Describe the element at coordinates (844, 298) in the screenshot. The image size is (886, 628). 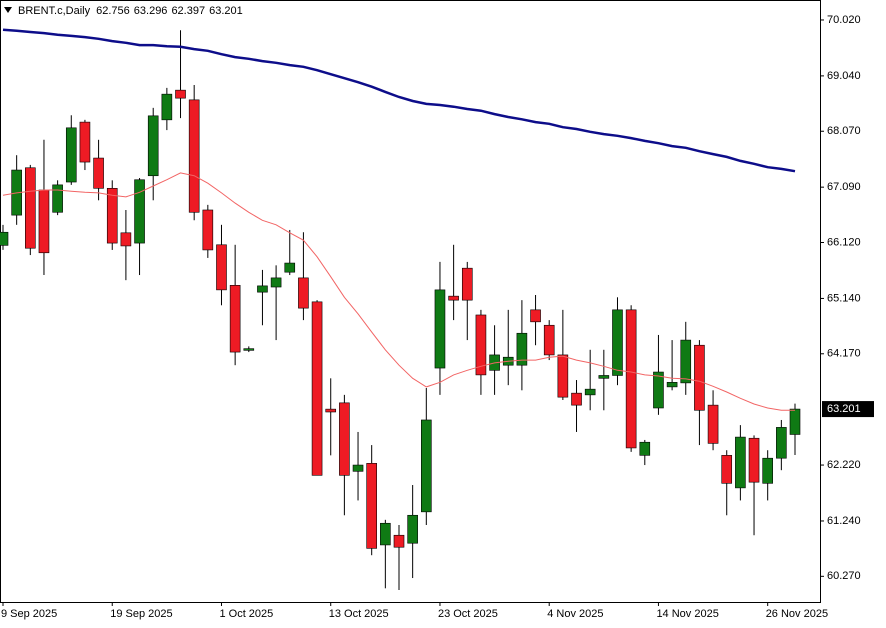
I see `y-tick-label: 65.140` at that location.